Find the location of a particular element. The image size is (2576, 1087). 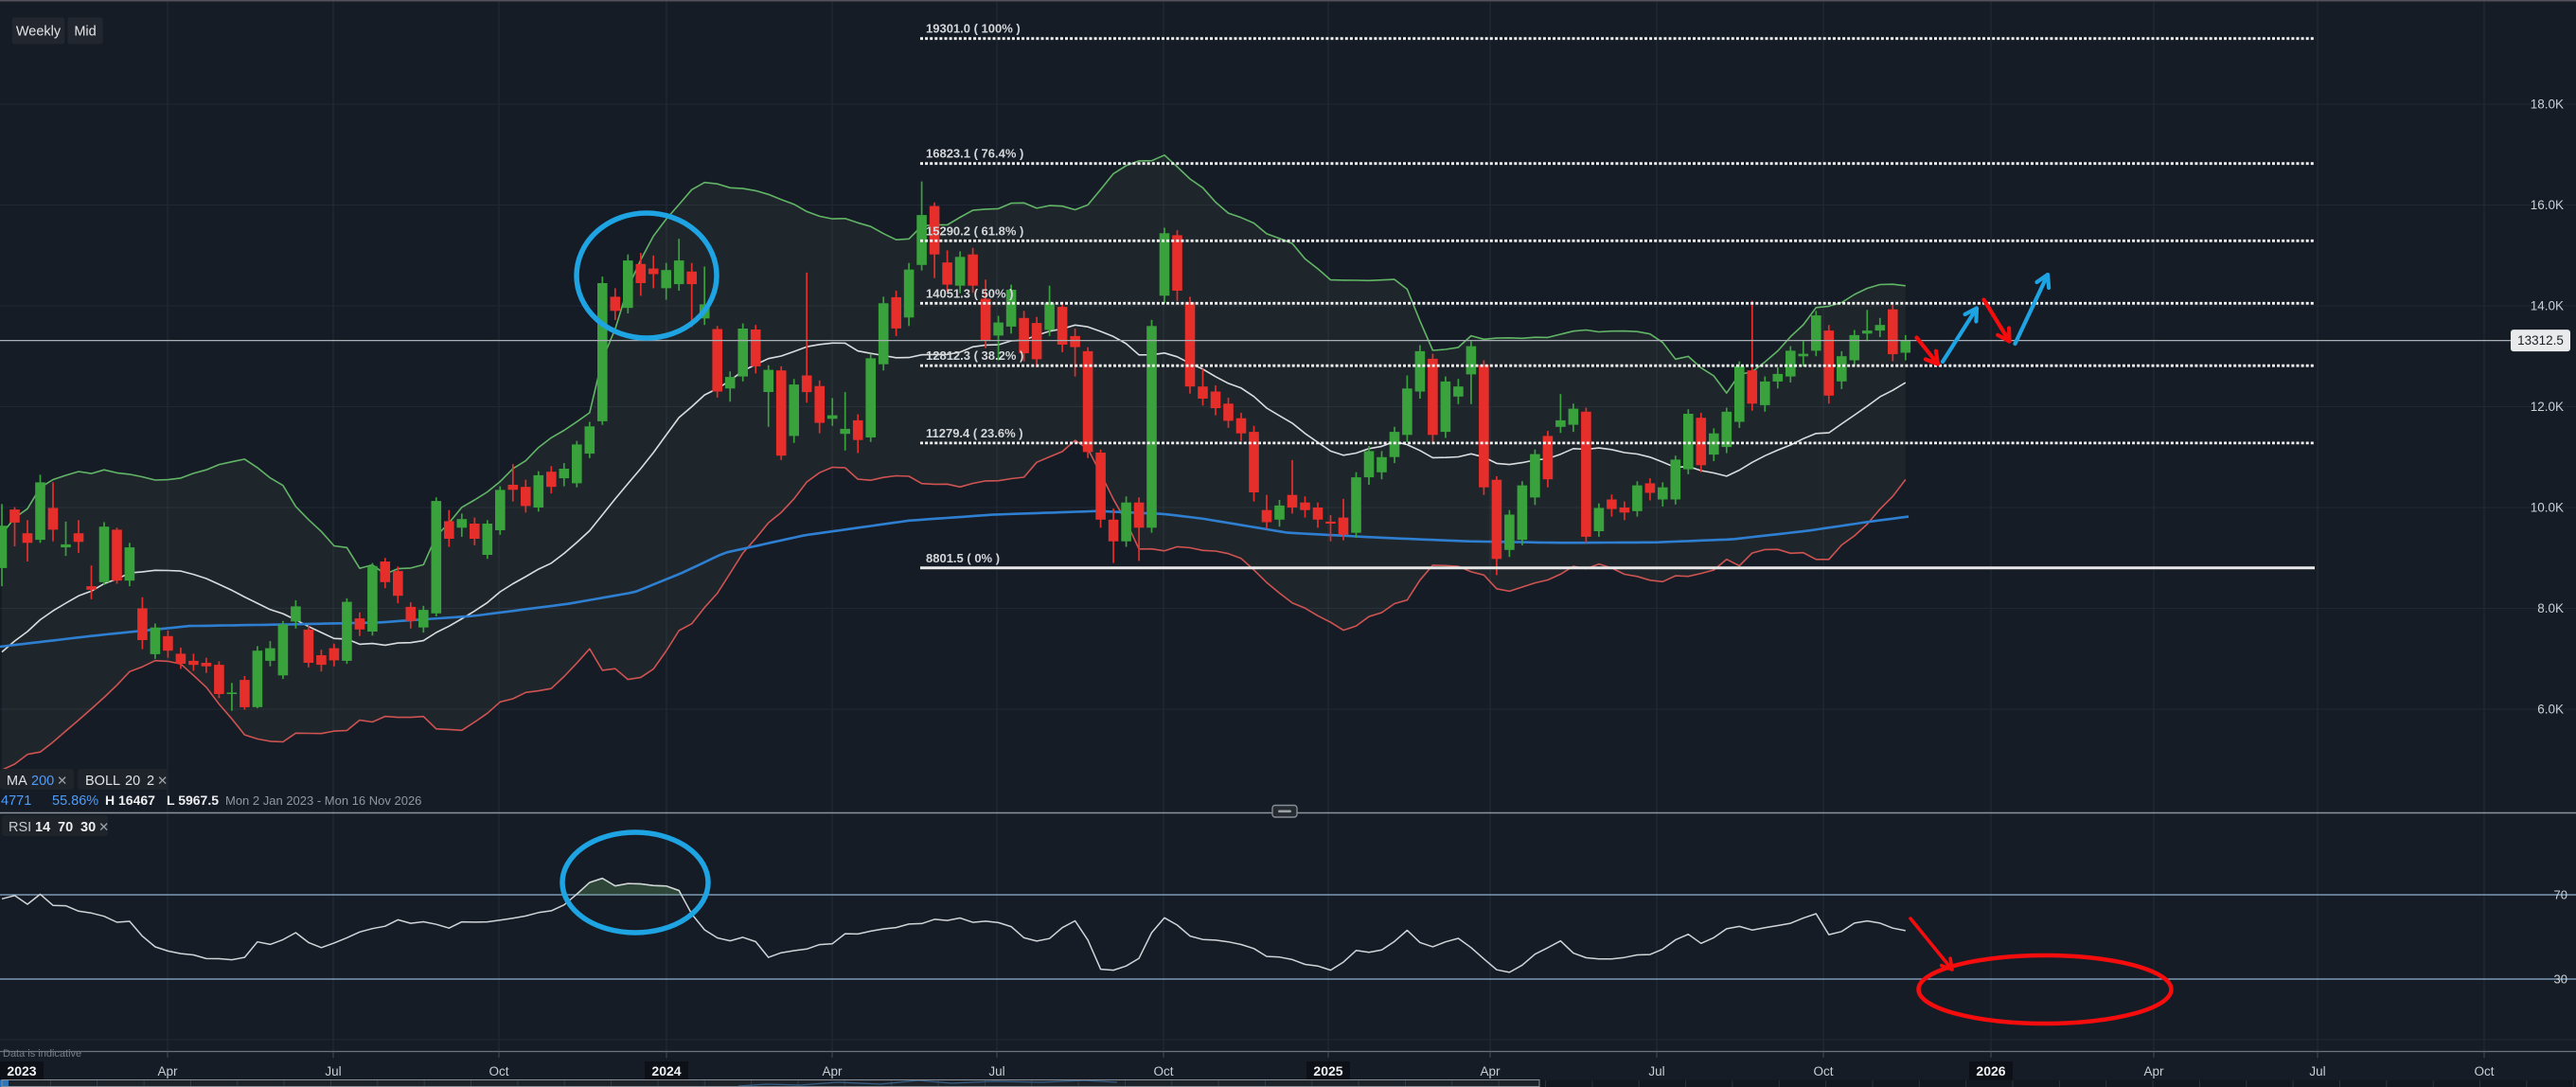

svg-text: 14 is located at coordinates (43, 828).